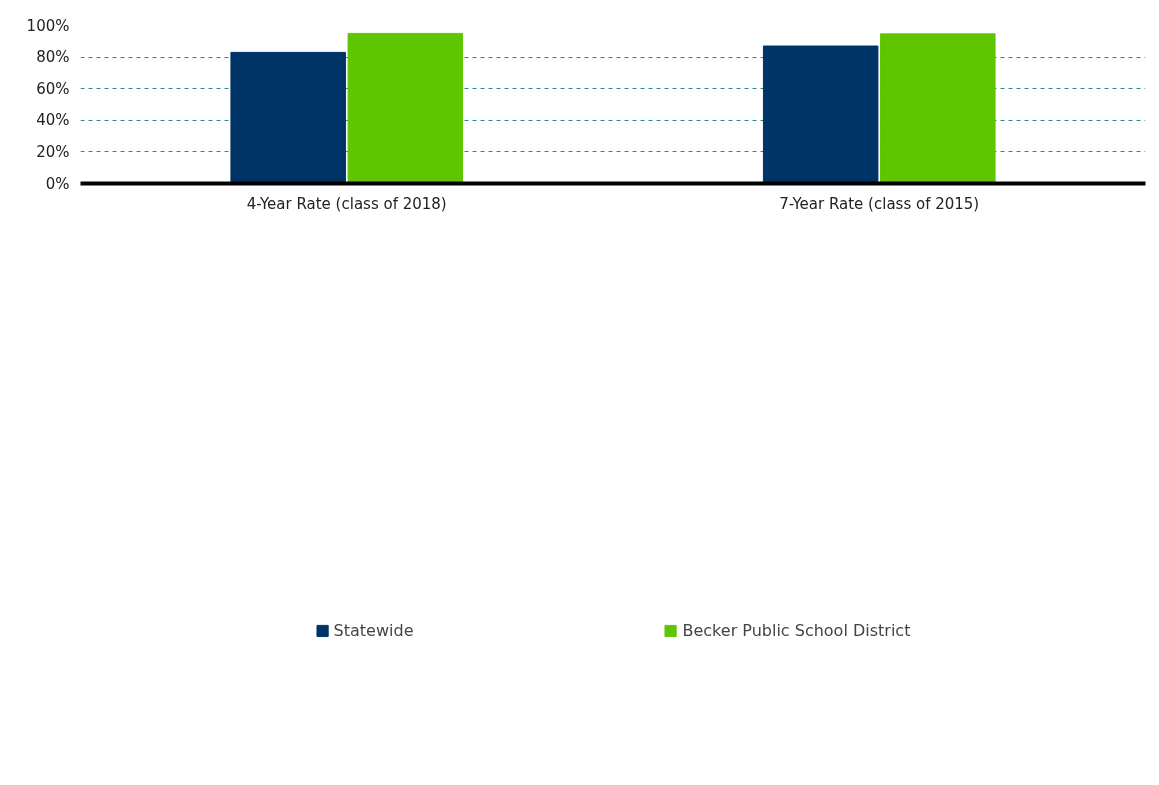  I want to click on y-tick-label: 100%, so click(48, 25).